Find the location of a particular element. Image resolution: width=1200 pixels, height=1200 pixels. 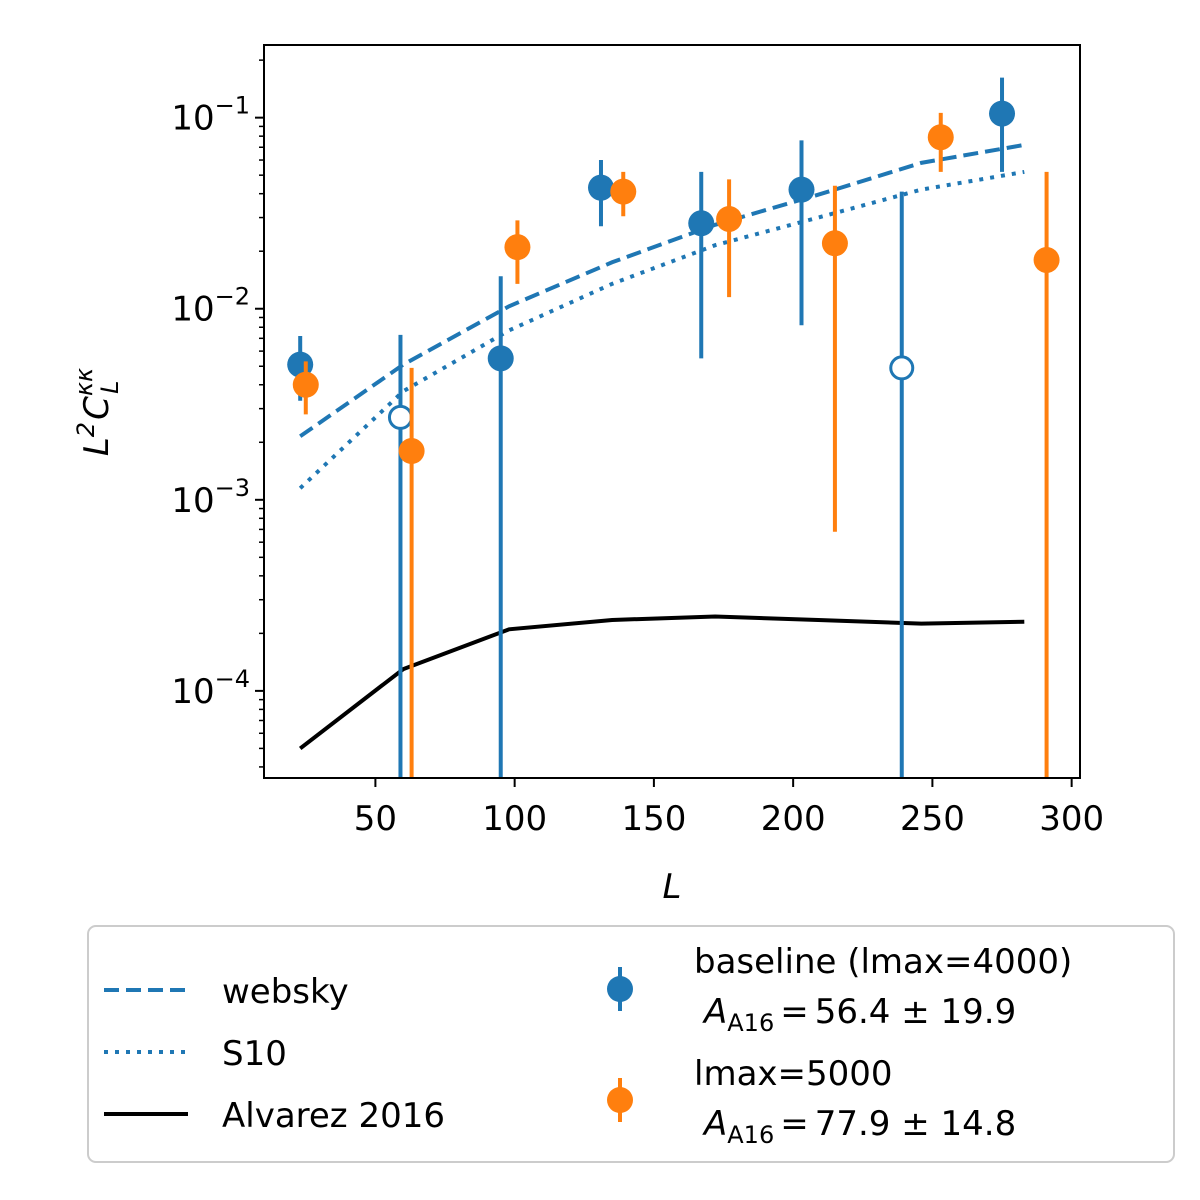

y-tick-label: 10⁻³ is located at coordinates (210, 497).